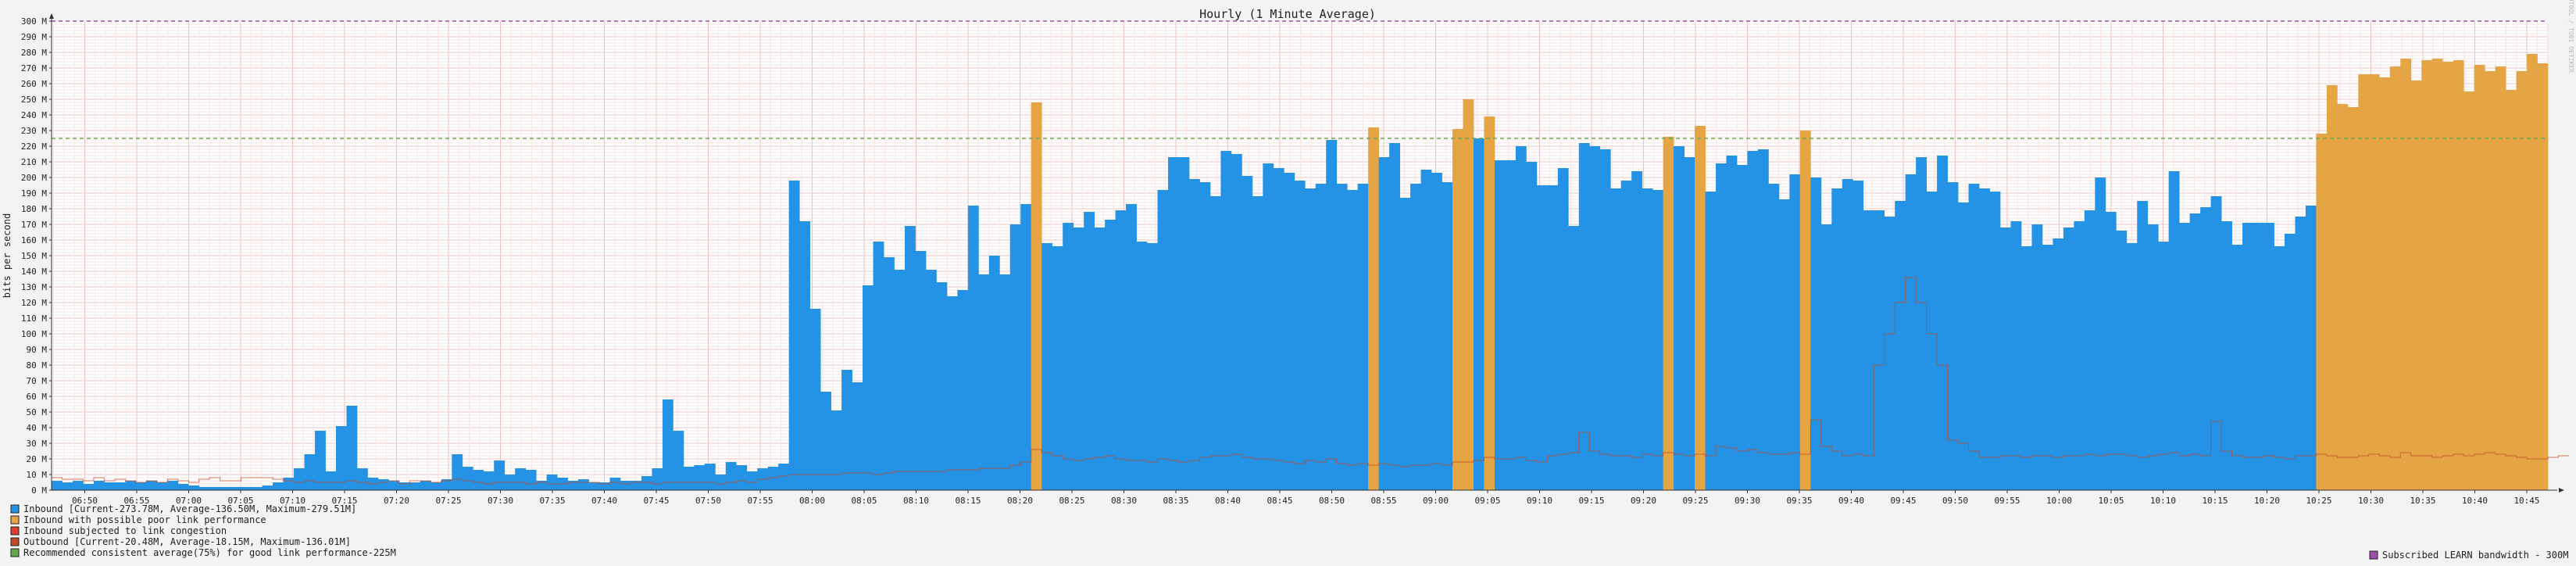 The height and width of the screenshot is (566, 2576). I want to click on x-tick-label: 08:00, so click(812, 501).